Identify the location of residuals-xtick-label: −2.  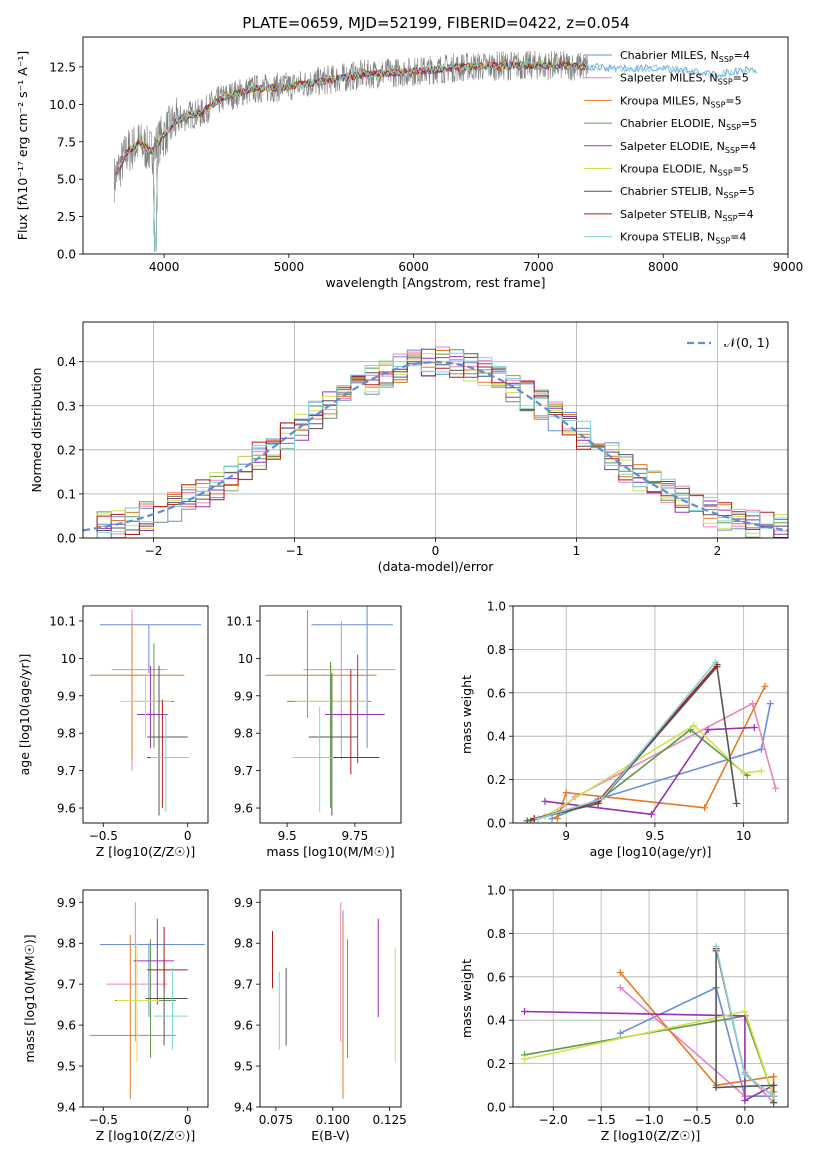
(154, 551).